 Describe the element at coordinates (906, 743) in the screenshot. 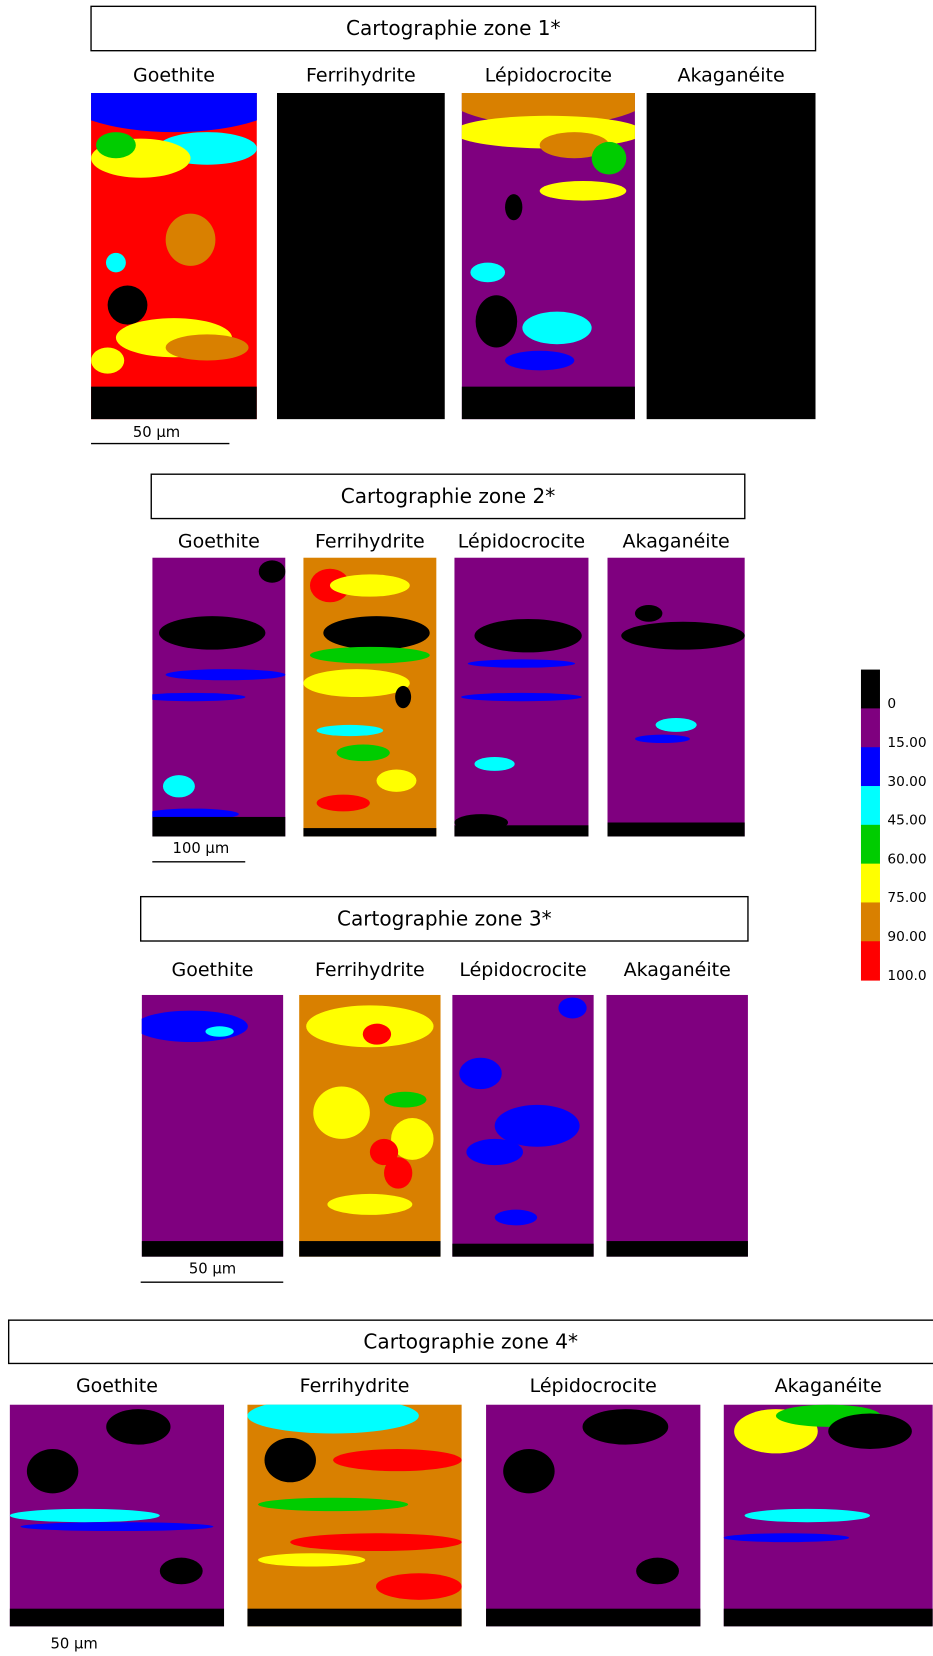

I see `legend-label: 15.00` at that location.